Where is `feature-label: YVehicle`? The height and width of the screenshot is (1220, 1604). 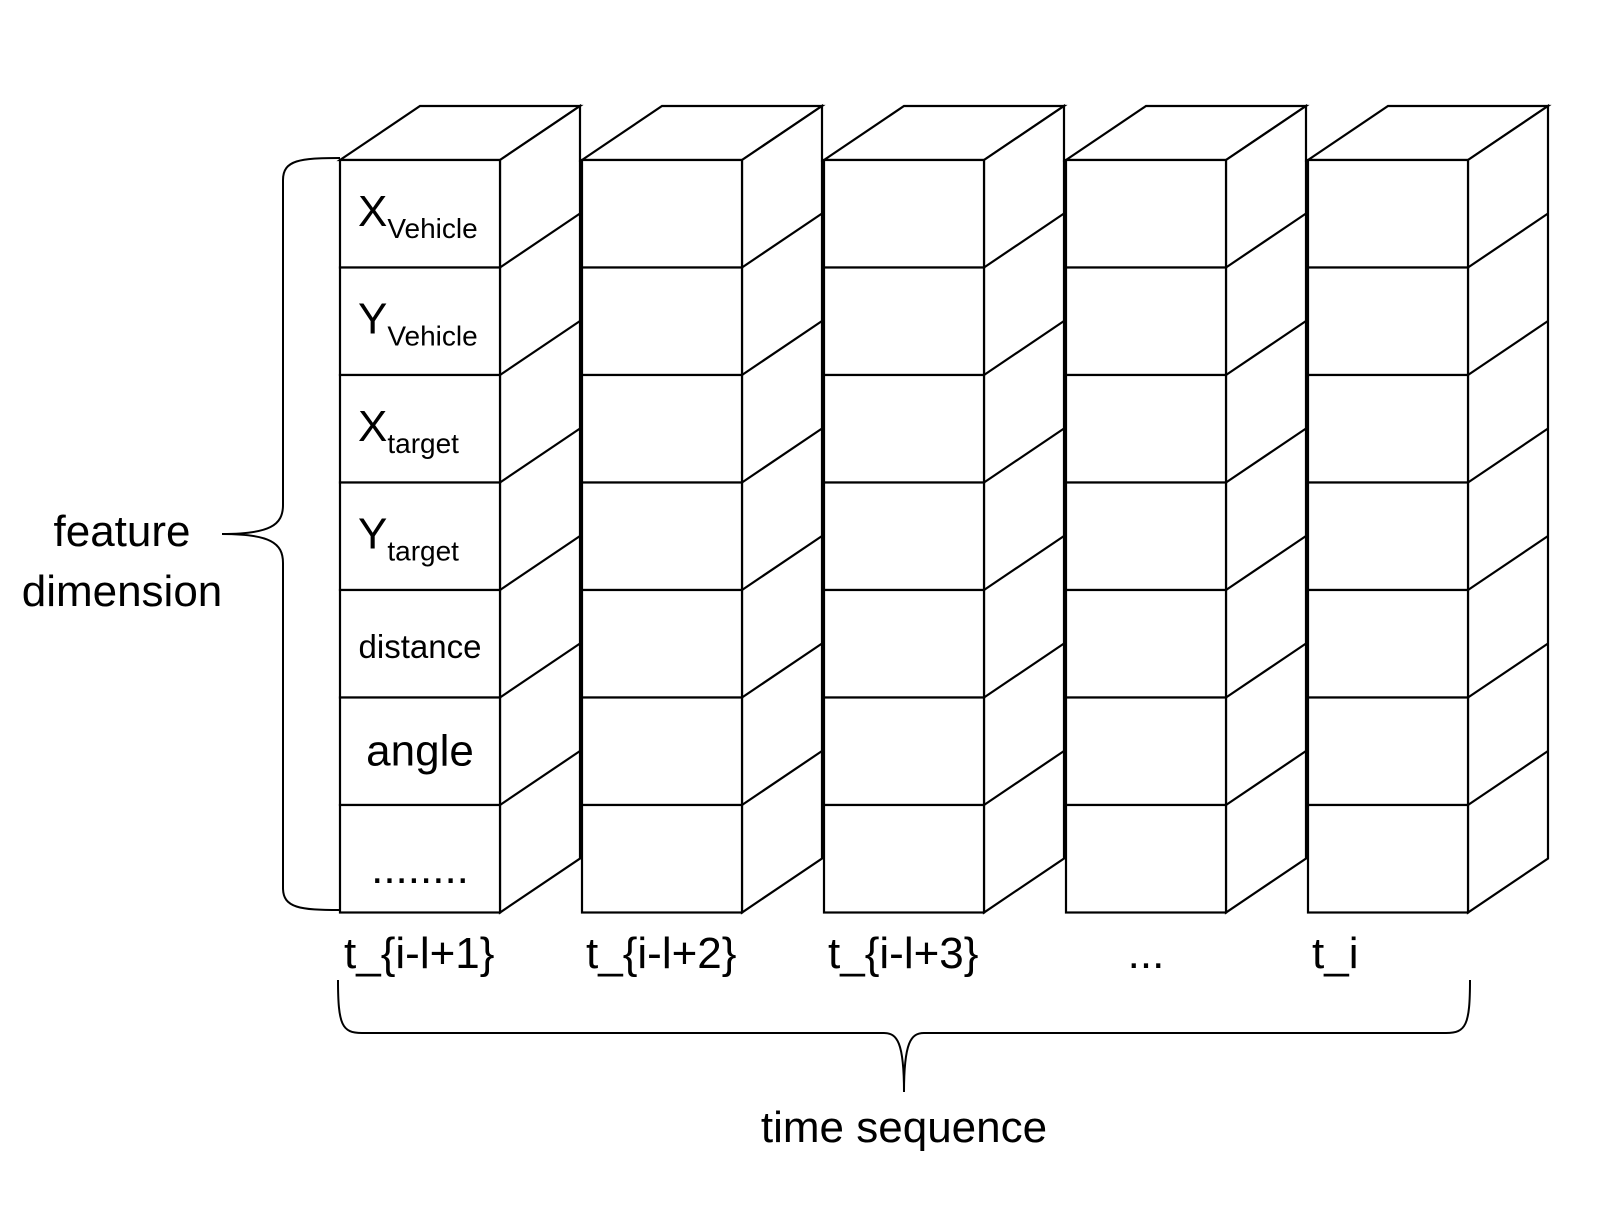
feature-label: YVehicle is located at coordinates (418, 322).